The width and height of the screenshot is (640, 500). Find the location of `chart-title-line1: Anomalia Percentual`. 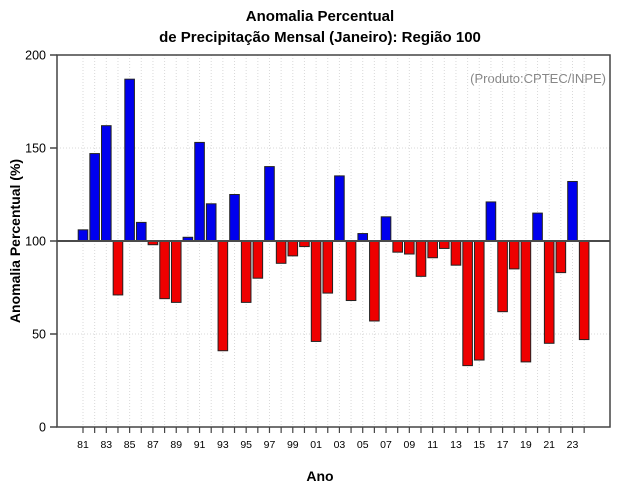

chart-title-line1: Anomalia Percentual is located at coordinates (320, 16).